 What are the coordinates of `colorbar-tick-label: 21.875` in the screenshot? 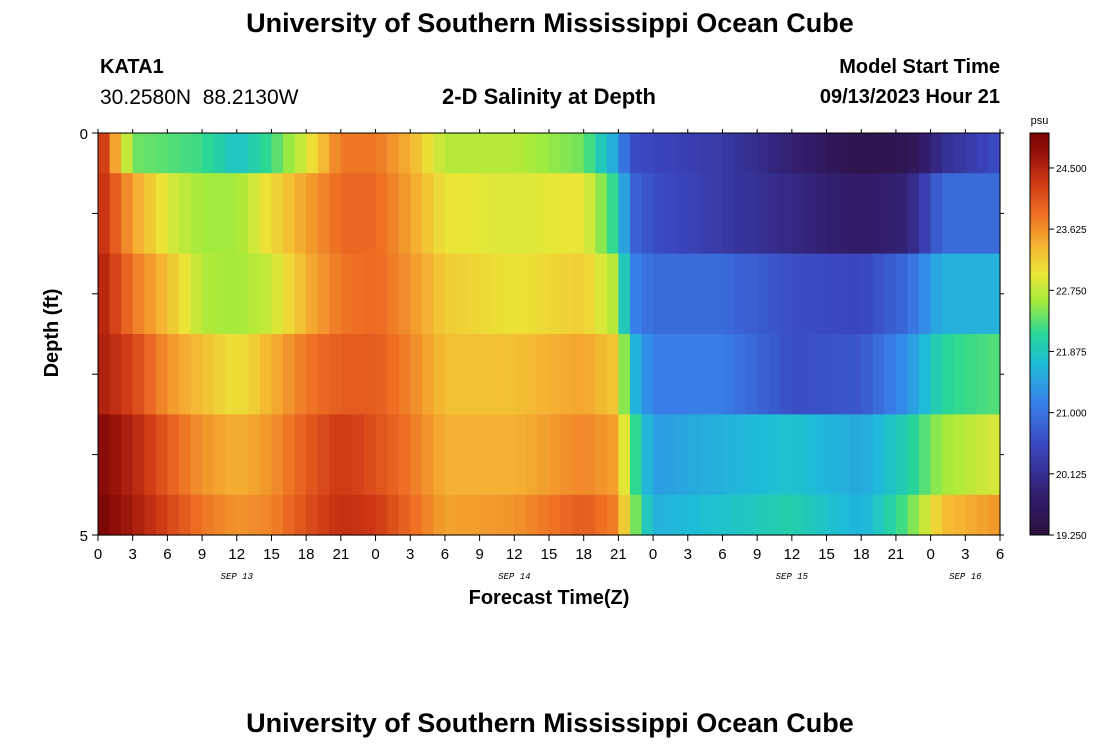 It's located at (1071, 352).